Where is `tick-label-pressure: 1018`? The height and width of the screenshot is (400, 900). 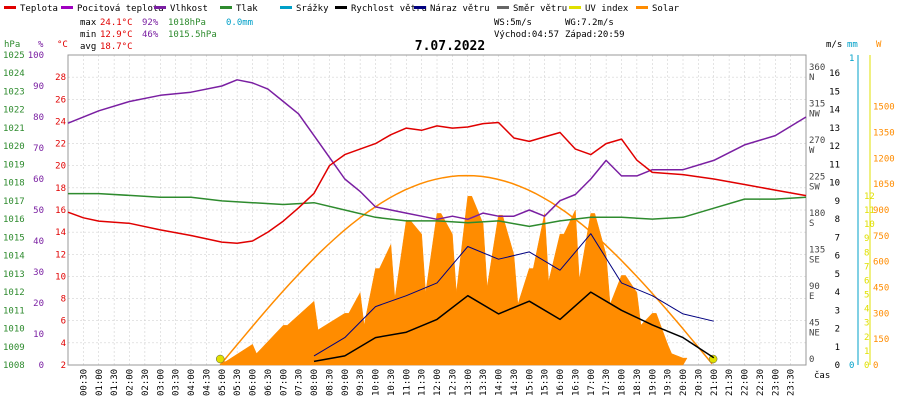 tick-label-pressure: 1018 is located at coordinates (14, 184).